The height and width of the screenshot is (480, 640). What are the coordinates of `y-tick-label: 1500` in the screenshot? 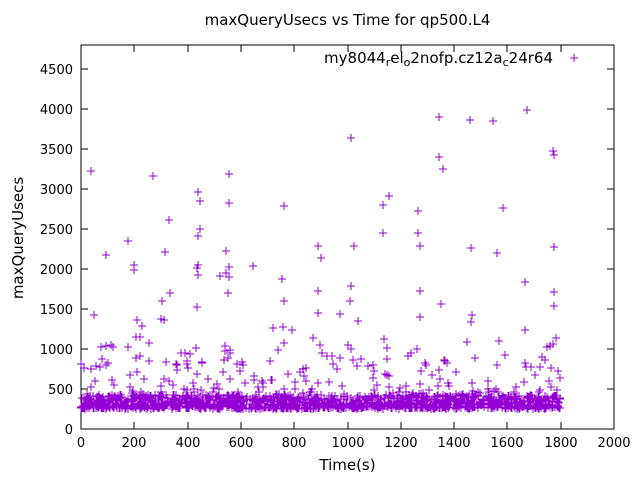 It's located at (56, 310).